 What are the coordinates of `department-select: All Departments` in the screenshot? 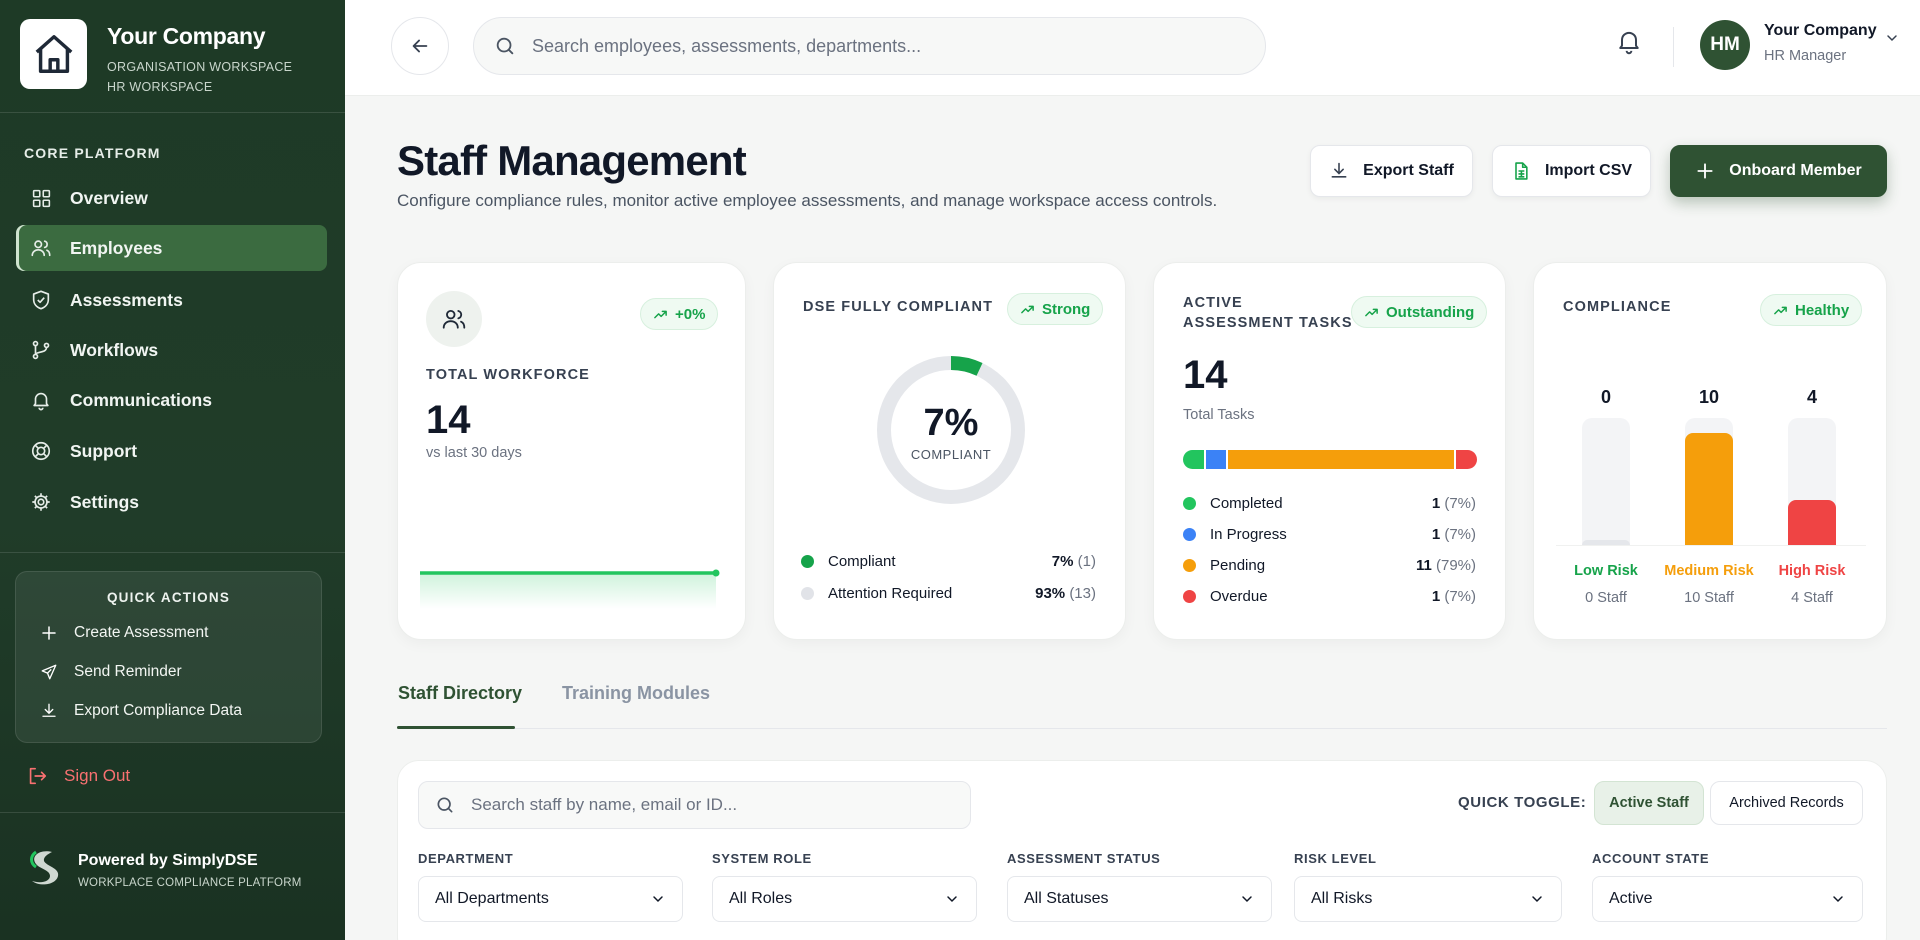 It's located at (550, 899).